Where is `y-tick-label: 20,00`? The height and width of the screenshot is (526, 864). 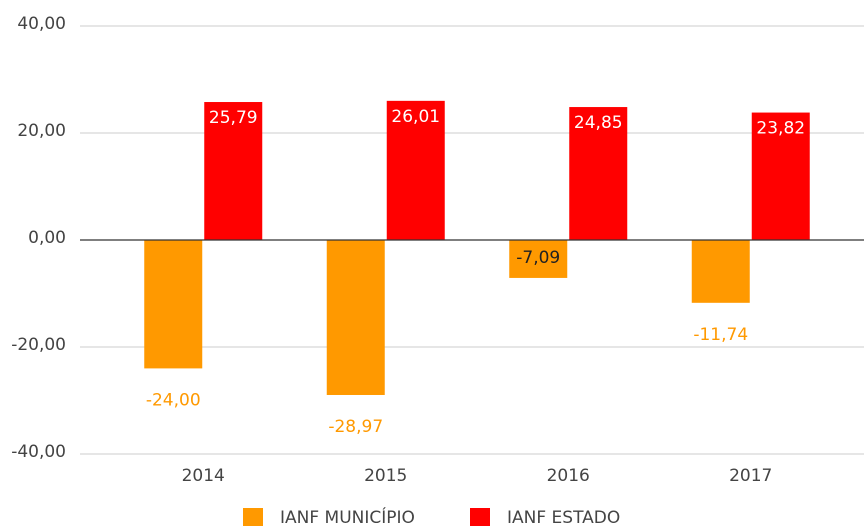 y-tick-label: 20,00 is located at coordinates (41, 131).